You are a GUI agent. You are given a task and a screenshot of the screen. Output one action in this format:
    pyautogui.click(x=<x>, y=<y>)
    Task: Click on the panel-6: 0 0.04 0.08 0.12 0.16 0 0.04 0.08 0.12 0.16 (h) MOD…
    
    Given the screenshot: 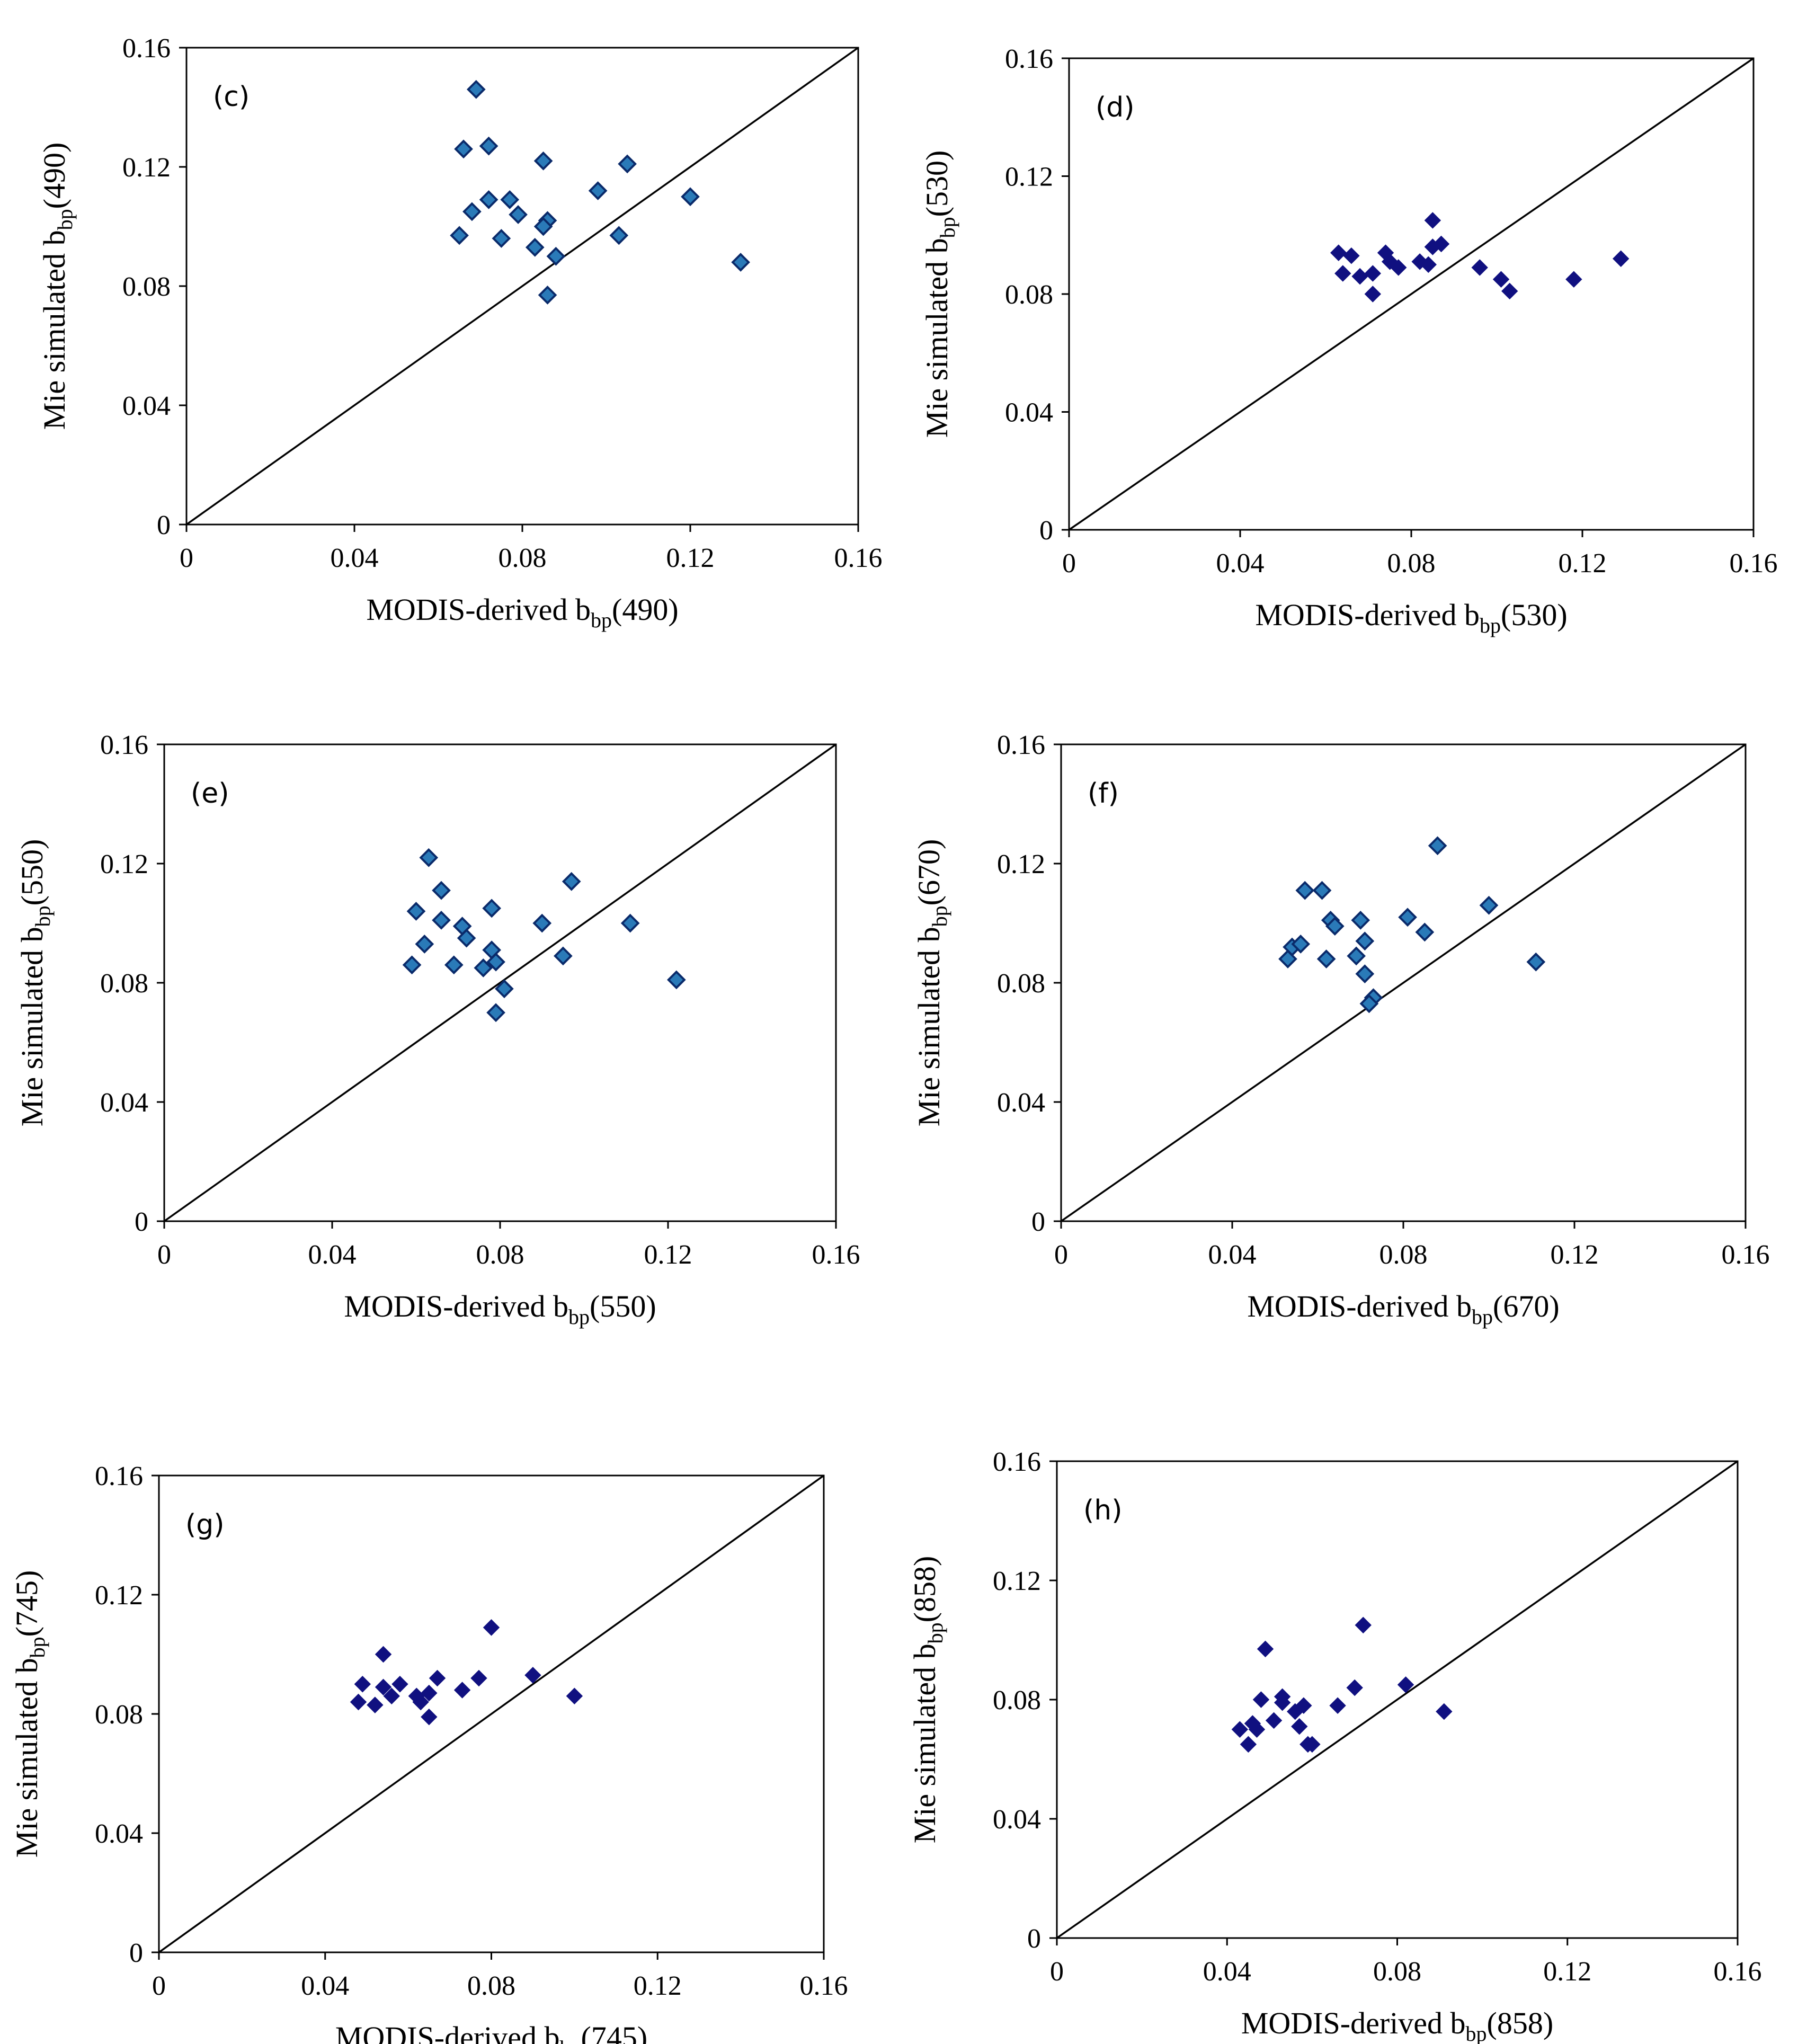 What is the action you would take?
    pyautogui.click(x=1334, y=1745)
    